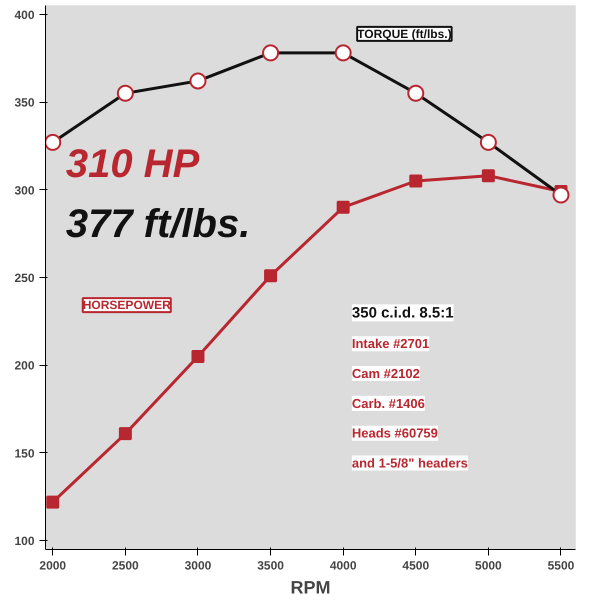 The height and width of the screenshot is (600, 600). I want to click on x-tick-label: 4500, so click(416, 565).